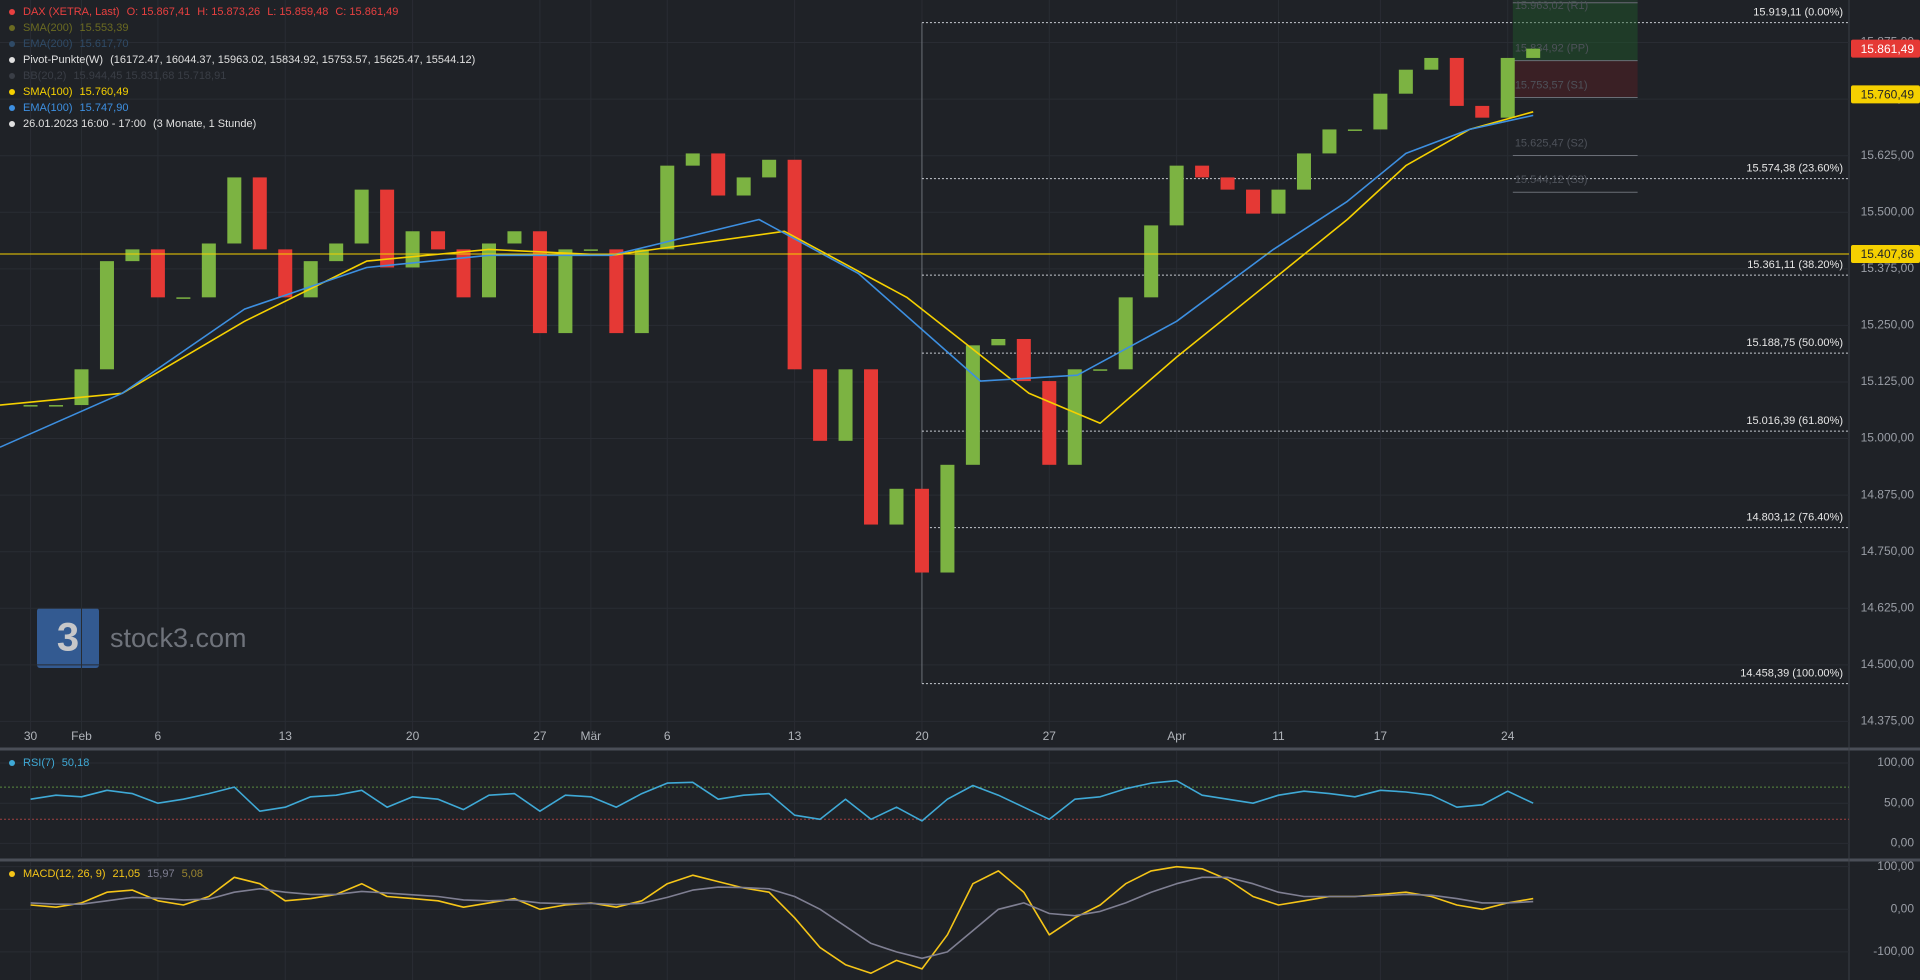 Image resolution: width=1920 pixels, height=980 pixels. I want to click on legend-text: 15.760,49, so click(104, 92).